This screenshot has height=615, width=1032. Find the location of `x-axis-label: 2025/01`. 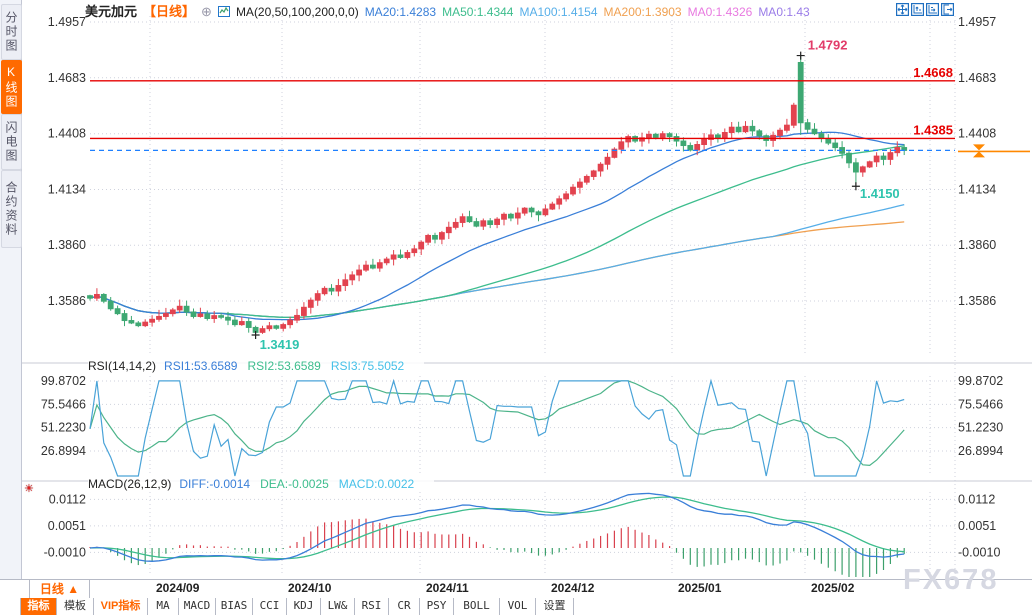

x-axis-label: 2025/01 is located at coordinates (700, 588).